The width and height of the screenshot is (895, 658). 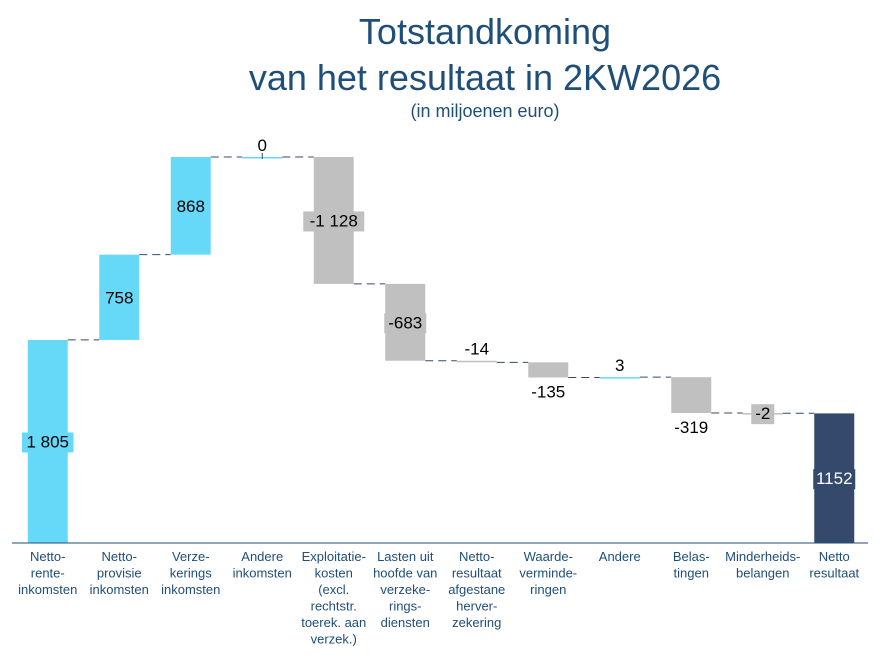 What do you see at coordinates (333, 622) in the screenshot?
I see `category-label-line: toerek. aan` at bounding box center [333, 622].